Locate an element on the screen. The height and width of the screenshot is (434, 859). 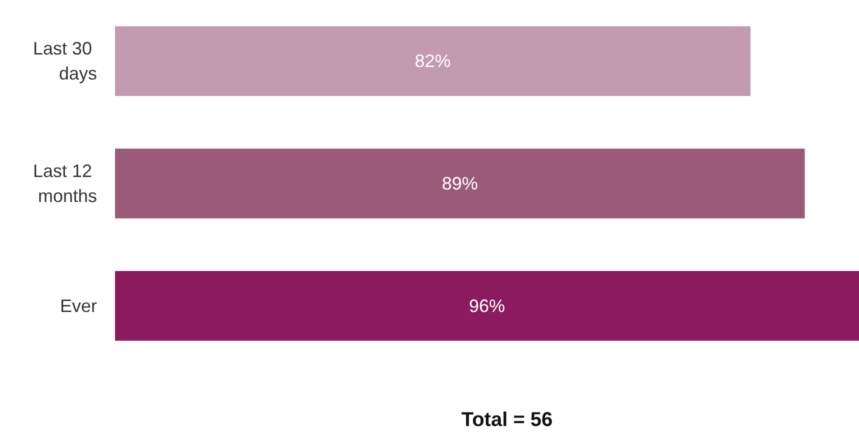
data-label: 89% is located at coordinates (460, 184).